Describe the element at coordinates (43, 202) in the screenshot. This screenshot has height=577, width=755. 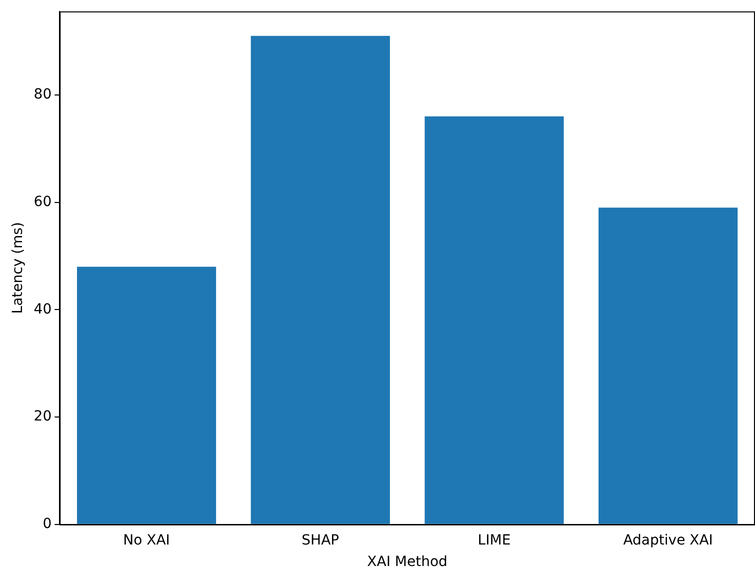
I see `y-tick-label: 60` at that location.